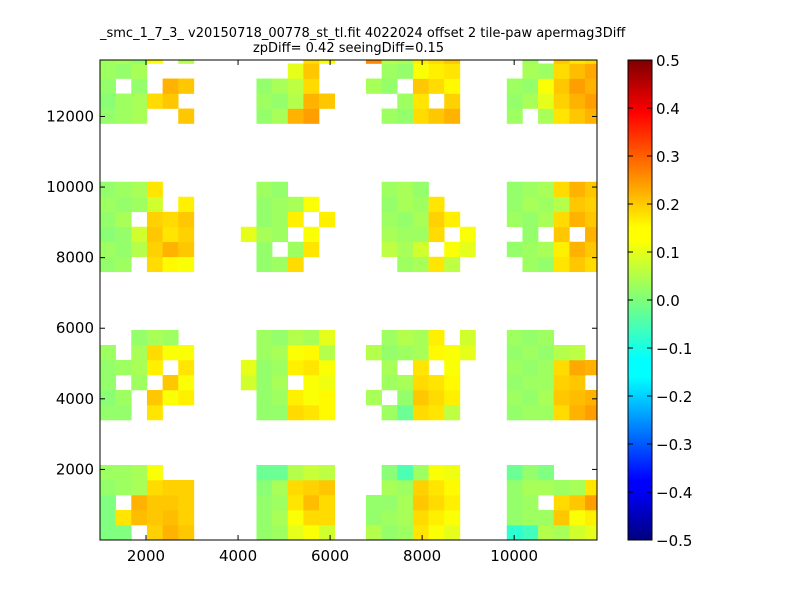 The image size is (800, 600). I want to click on y-tick-label: 8000, so click(75, 258).